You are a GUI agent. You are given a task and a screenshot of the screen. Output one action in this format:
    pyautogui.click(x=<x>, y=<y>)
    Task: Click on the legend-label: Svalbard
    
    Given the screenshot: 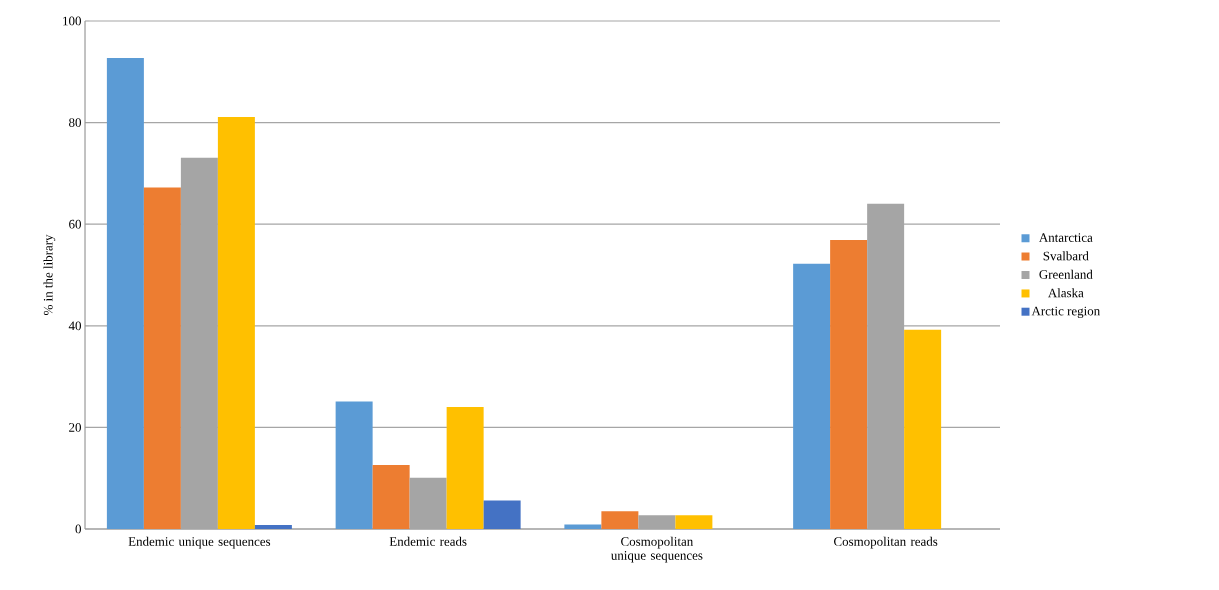 What is the action you would take?
    pyautogui.click(x=1066, y=256)
    